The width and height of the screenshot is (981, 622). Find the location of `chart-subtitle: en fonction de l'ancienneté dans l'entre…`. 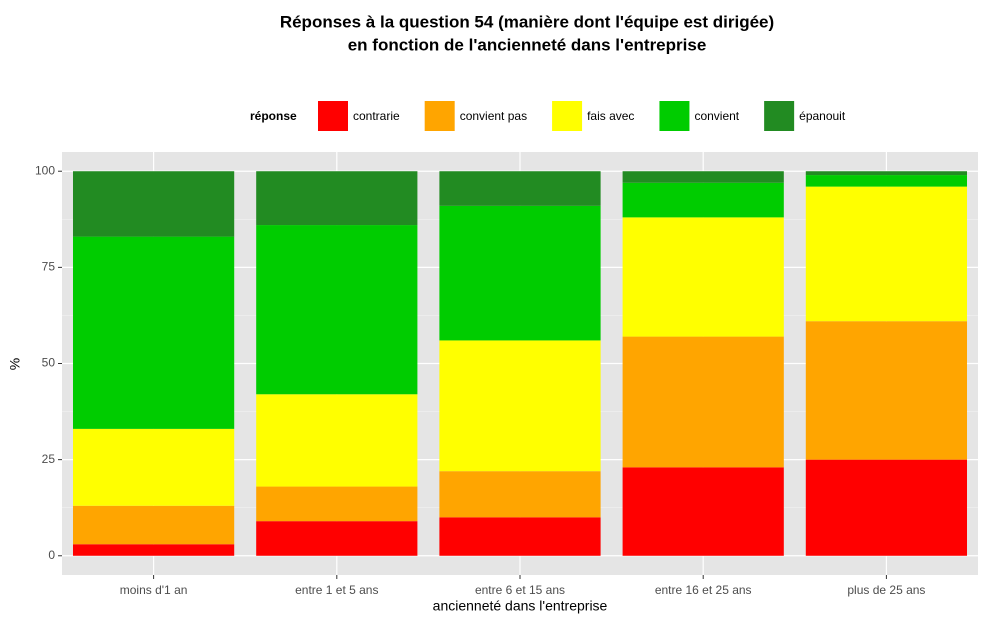

chart-subtitle: en fonction de l'ancienneté dans l'entre… is located at coordinates (527, 44).